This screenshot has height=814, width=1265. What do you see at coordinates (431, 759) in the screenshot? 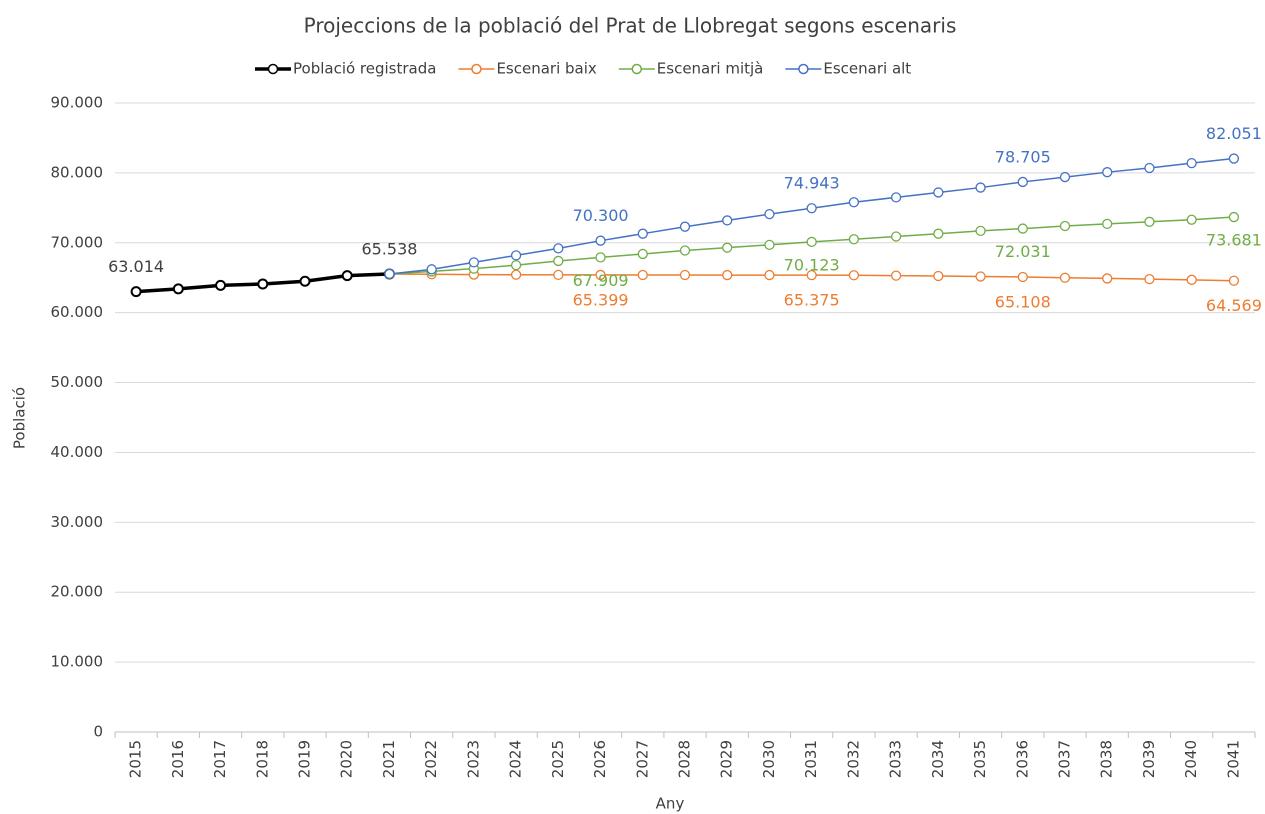
I see `x-tick-label: 2022` at bounding box center [431, 759].